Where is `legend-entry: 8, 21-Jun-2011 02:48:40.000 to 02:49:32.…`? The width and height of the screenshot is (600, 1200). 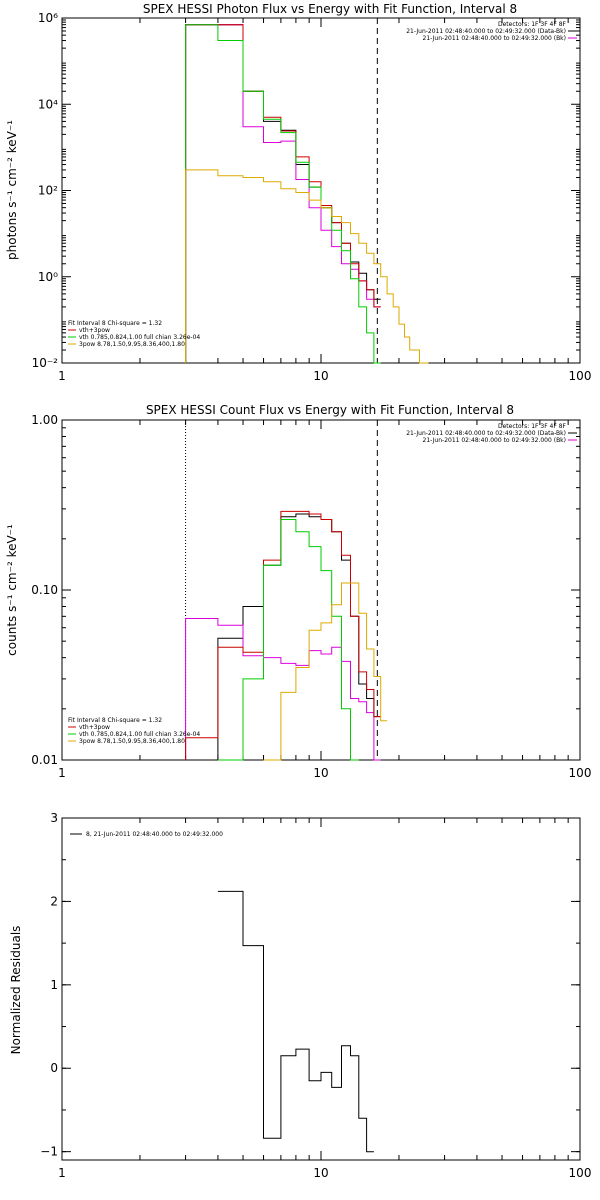 legend-entry: 8, 21-Jun-2011 02:48:40.000 to 02:49:32.… is located at coordinates (154, 834).